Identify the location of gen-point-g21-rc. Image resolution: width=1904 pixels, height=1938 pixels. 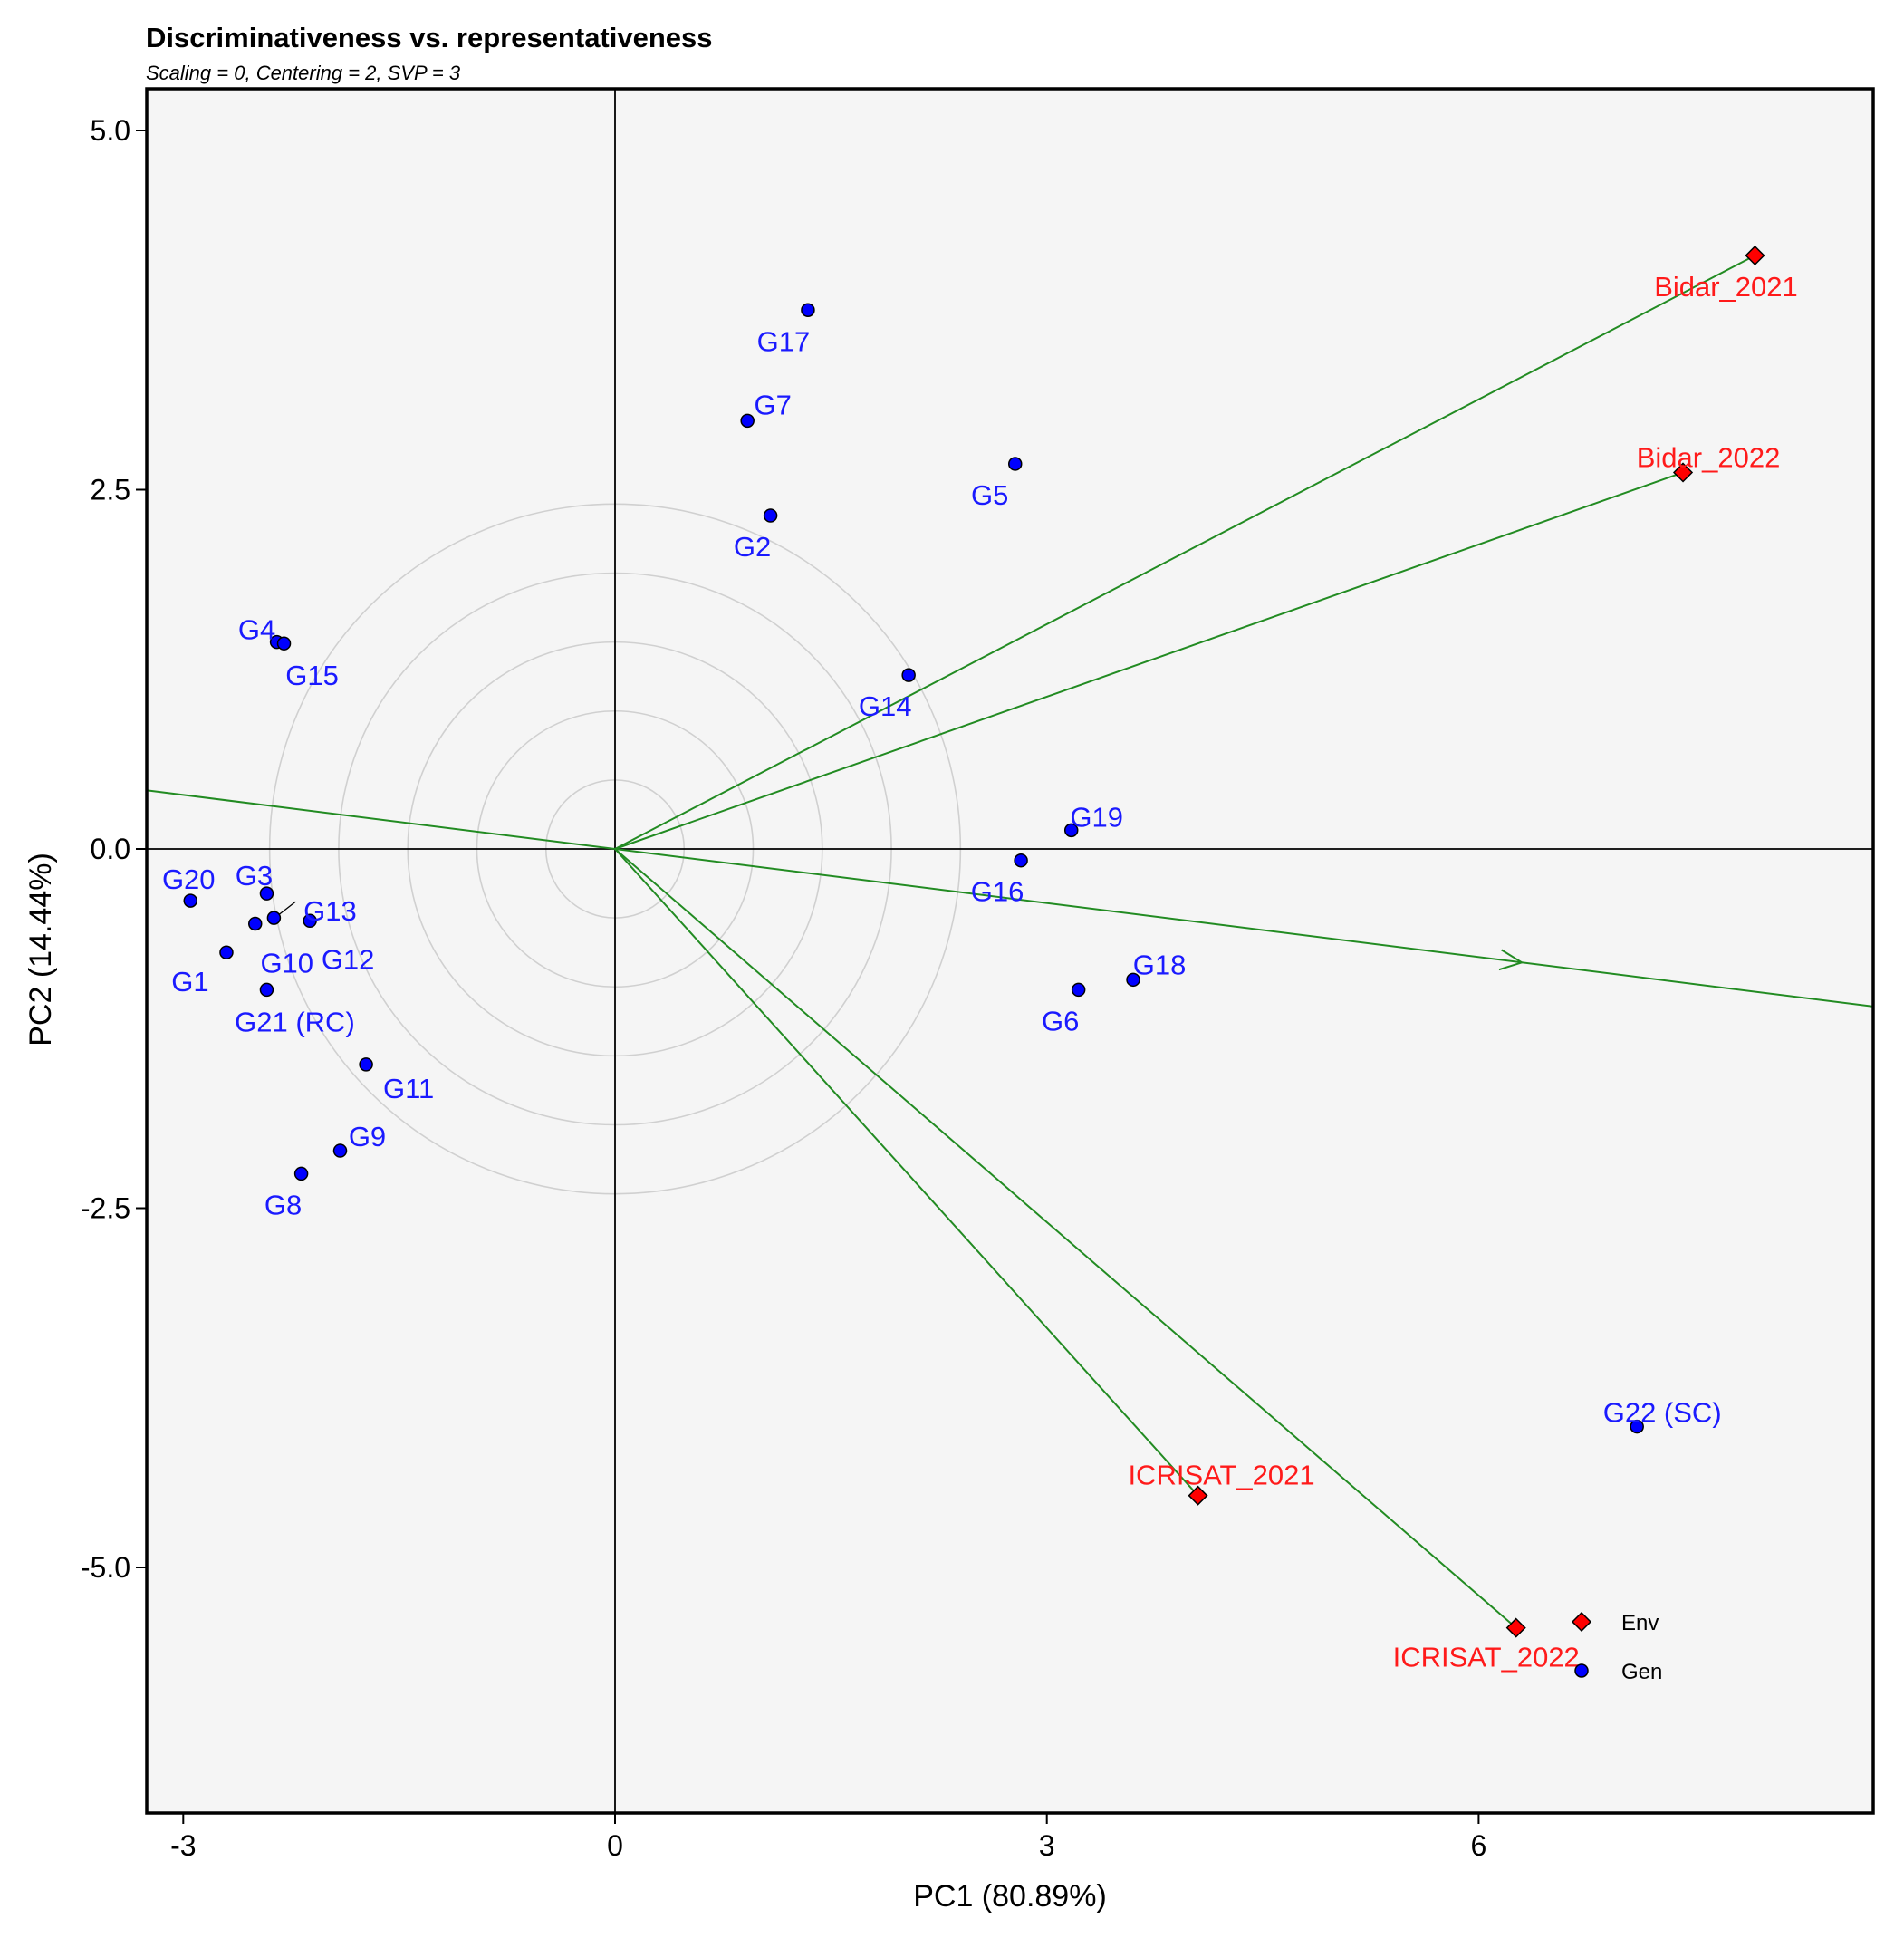
(266, 990).